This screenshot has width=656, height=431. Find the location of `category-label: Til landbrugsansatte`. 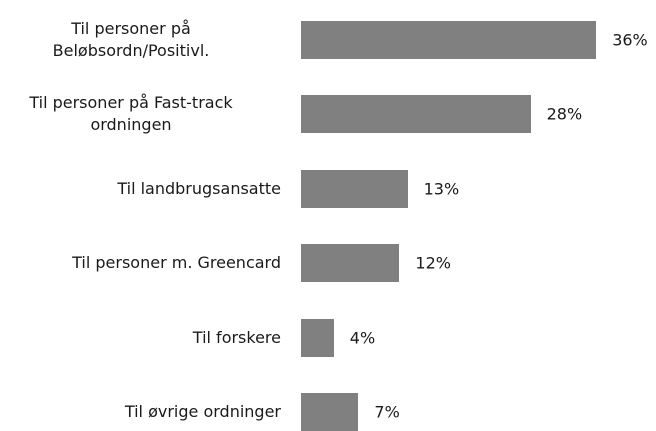

category-label: Til landbrugsansatte is located at coordinates (199, 188).